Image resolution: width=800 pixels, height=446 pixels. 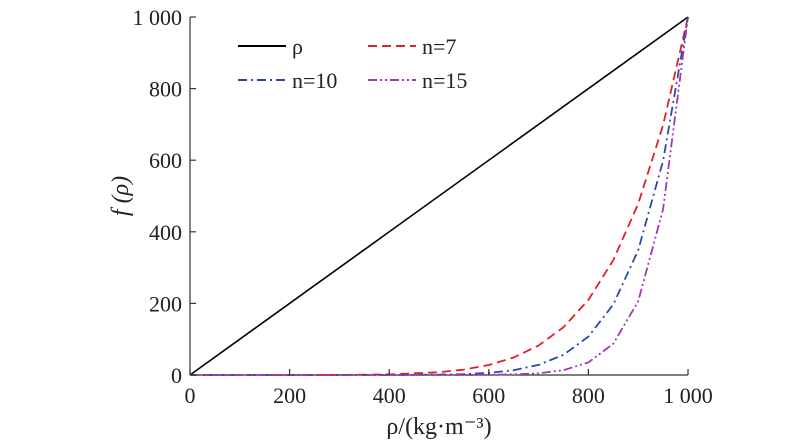 What do you see at coordinates (289, 395) in the screenshot?
I see `x-tick-label: 200` at bounding box center [289, 395].